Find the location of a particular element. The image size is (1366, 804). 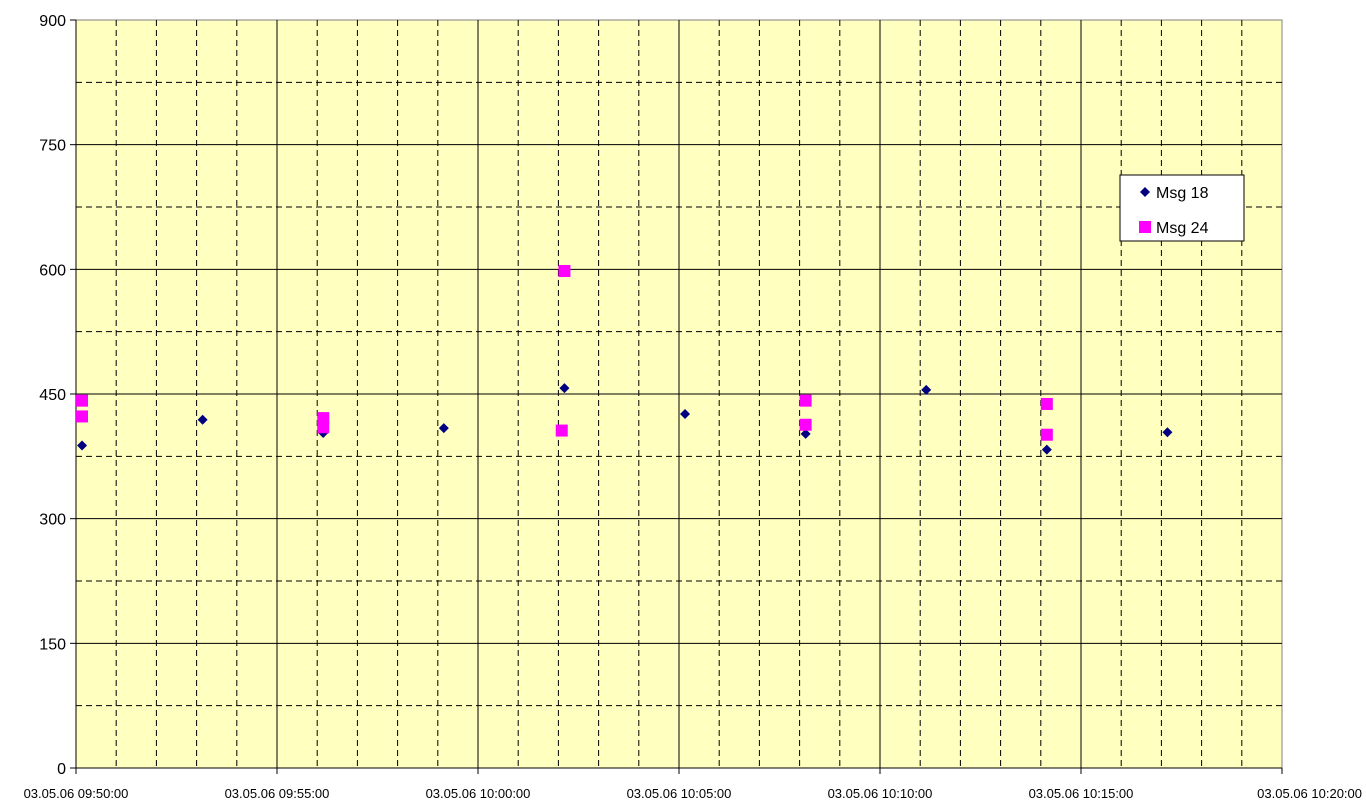

y-tick-label: 750 is located at coordinates (52, 146).